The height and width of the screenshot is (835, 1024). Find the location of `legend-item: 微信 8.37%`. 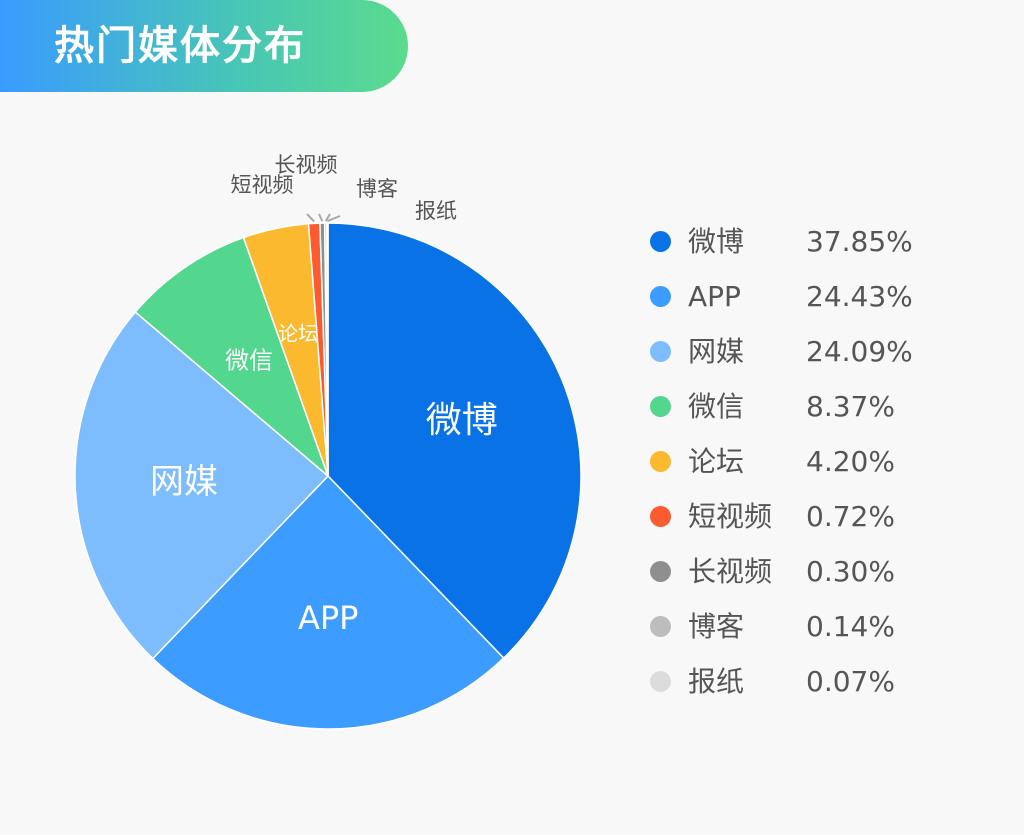

legend-item: 微信 8.37% is located at coordinates (820, 406).